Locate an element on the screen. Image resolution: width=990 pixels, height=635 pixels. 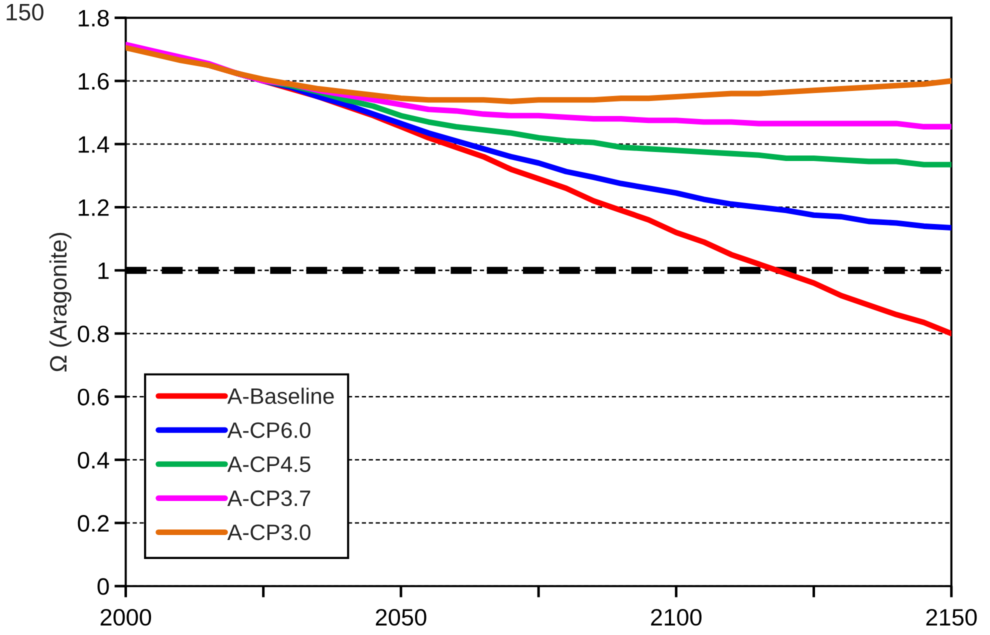
x-tick-label: 2050 is located at coordinates (401, 617).